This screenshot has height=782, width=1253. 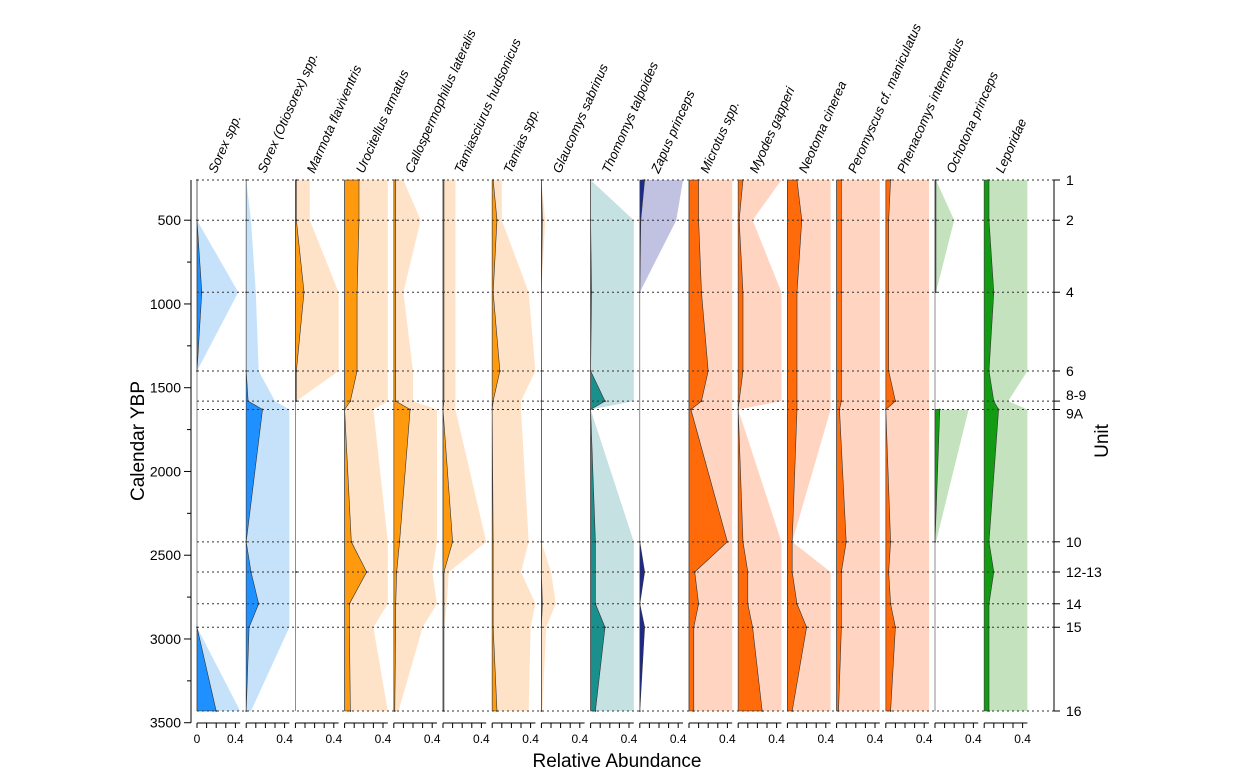 What do you see at coordinates (1070, 292) in the screenshot?
I see `unit-label: 4` at bounding box center [1070, 292].